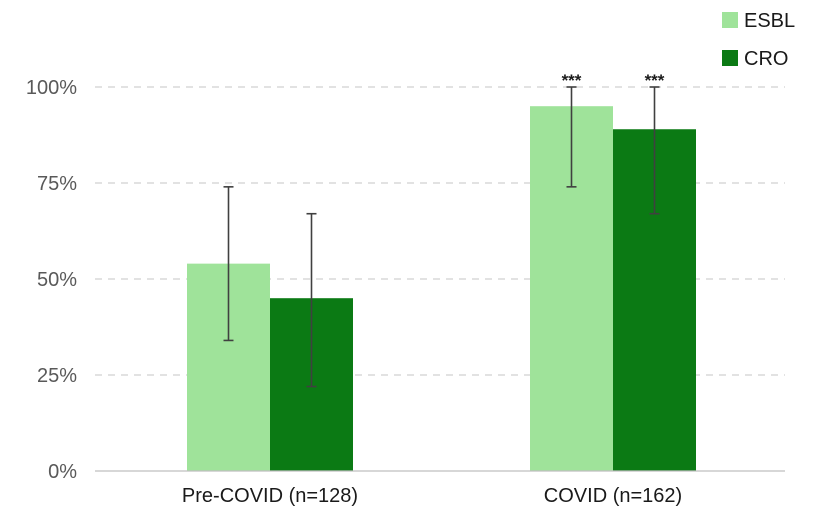 The width and height of the screenshot is (814, 510). What do you see at coordinates (766, 59) in the screenshot?
I see `legend-label-cro: CRO` at bounding box center [766, 59].